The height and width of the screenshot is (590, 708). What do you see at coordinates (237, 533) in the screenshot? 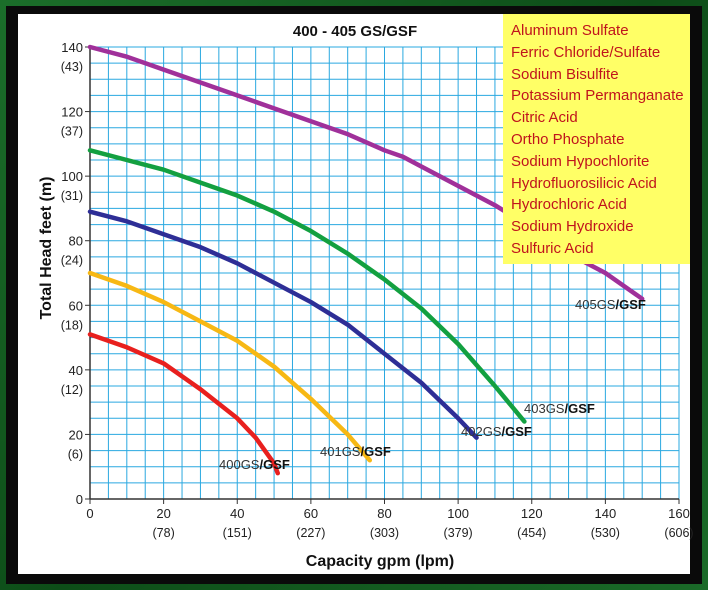
I see `x-tick-label-metric: (151)` at bounding box center [237, 533].